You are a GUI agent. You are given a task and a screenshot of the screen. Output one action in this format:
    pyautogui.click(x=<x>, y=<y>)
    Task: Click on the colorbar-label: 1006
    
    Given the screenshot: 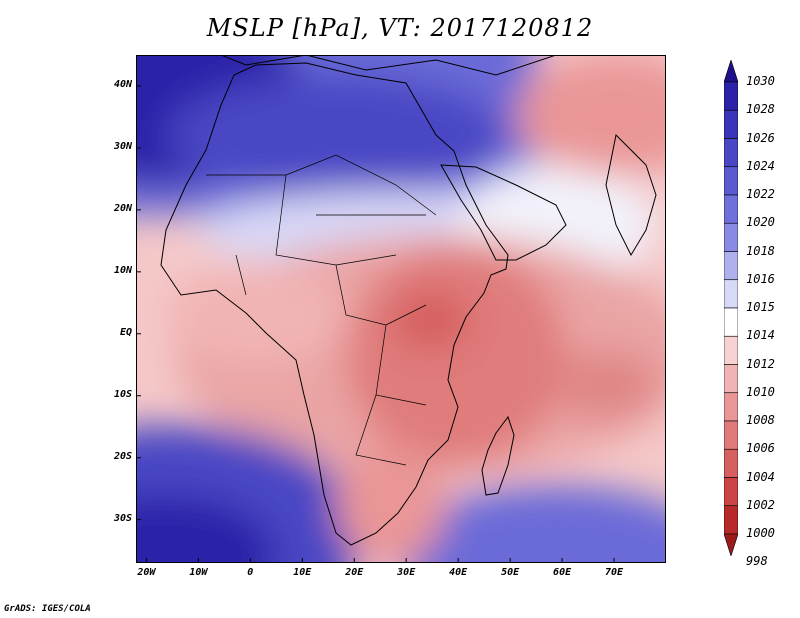 What is the action you would take?
    pyautogui.click(x=760, y=448)
    